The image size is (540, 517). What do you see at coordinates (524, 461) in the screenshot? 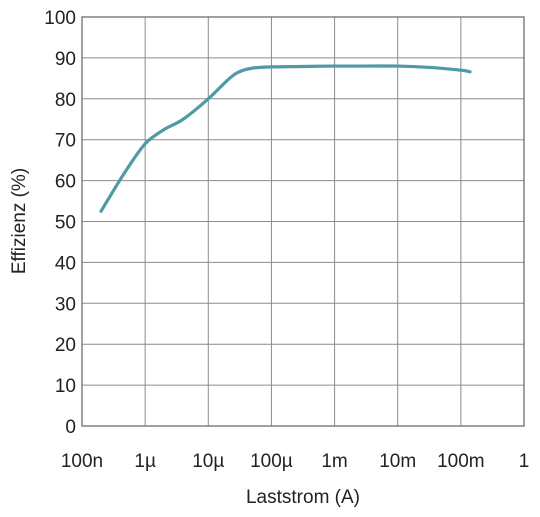
I see `x-tick-label: 1` at bounding box center [524, 461].